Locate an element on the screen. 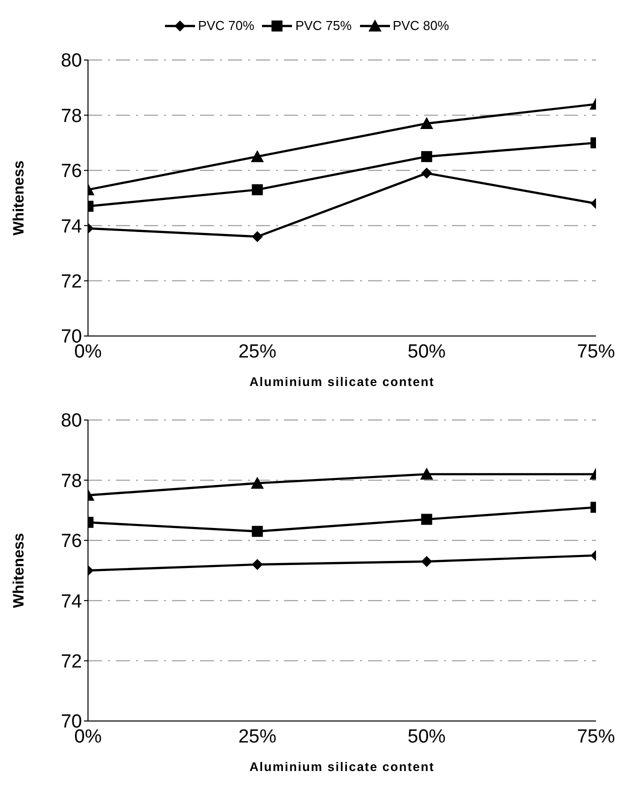 This screenshot has width=626, height=805. legend-label: PVC 80% is located at coordinates (421, 25).